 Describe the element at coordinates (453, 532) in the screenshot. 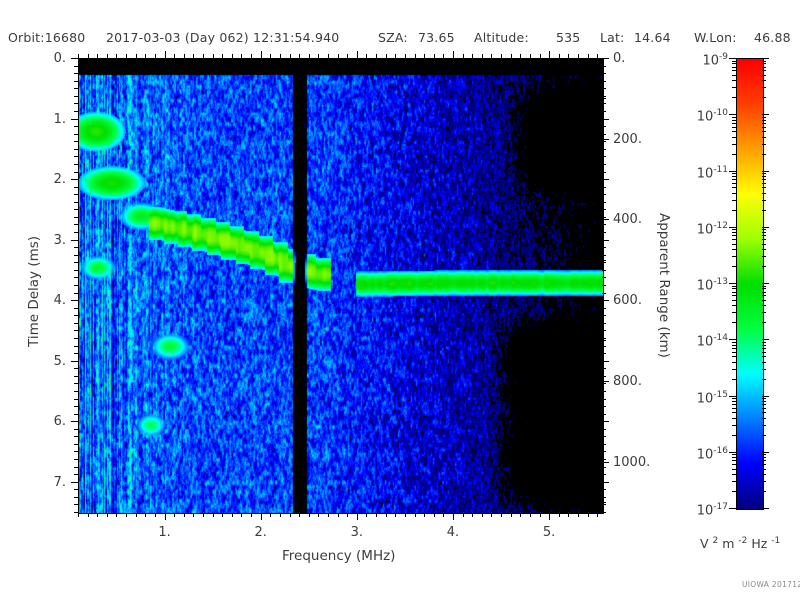

I see `x-axis-tick-label: 4.` at that location.